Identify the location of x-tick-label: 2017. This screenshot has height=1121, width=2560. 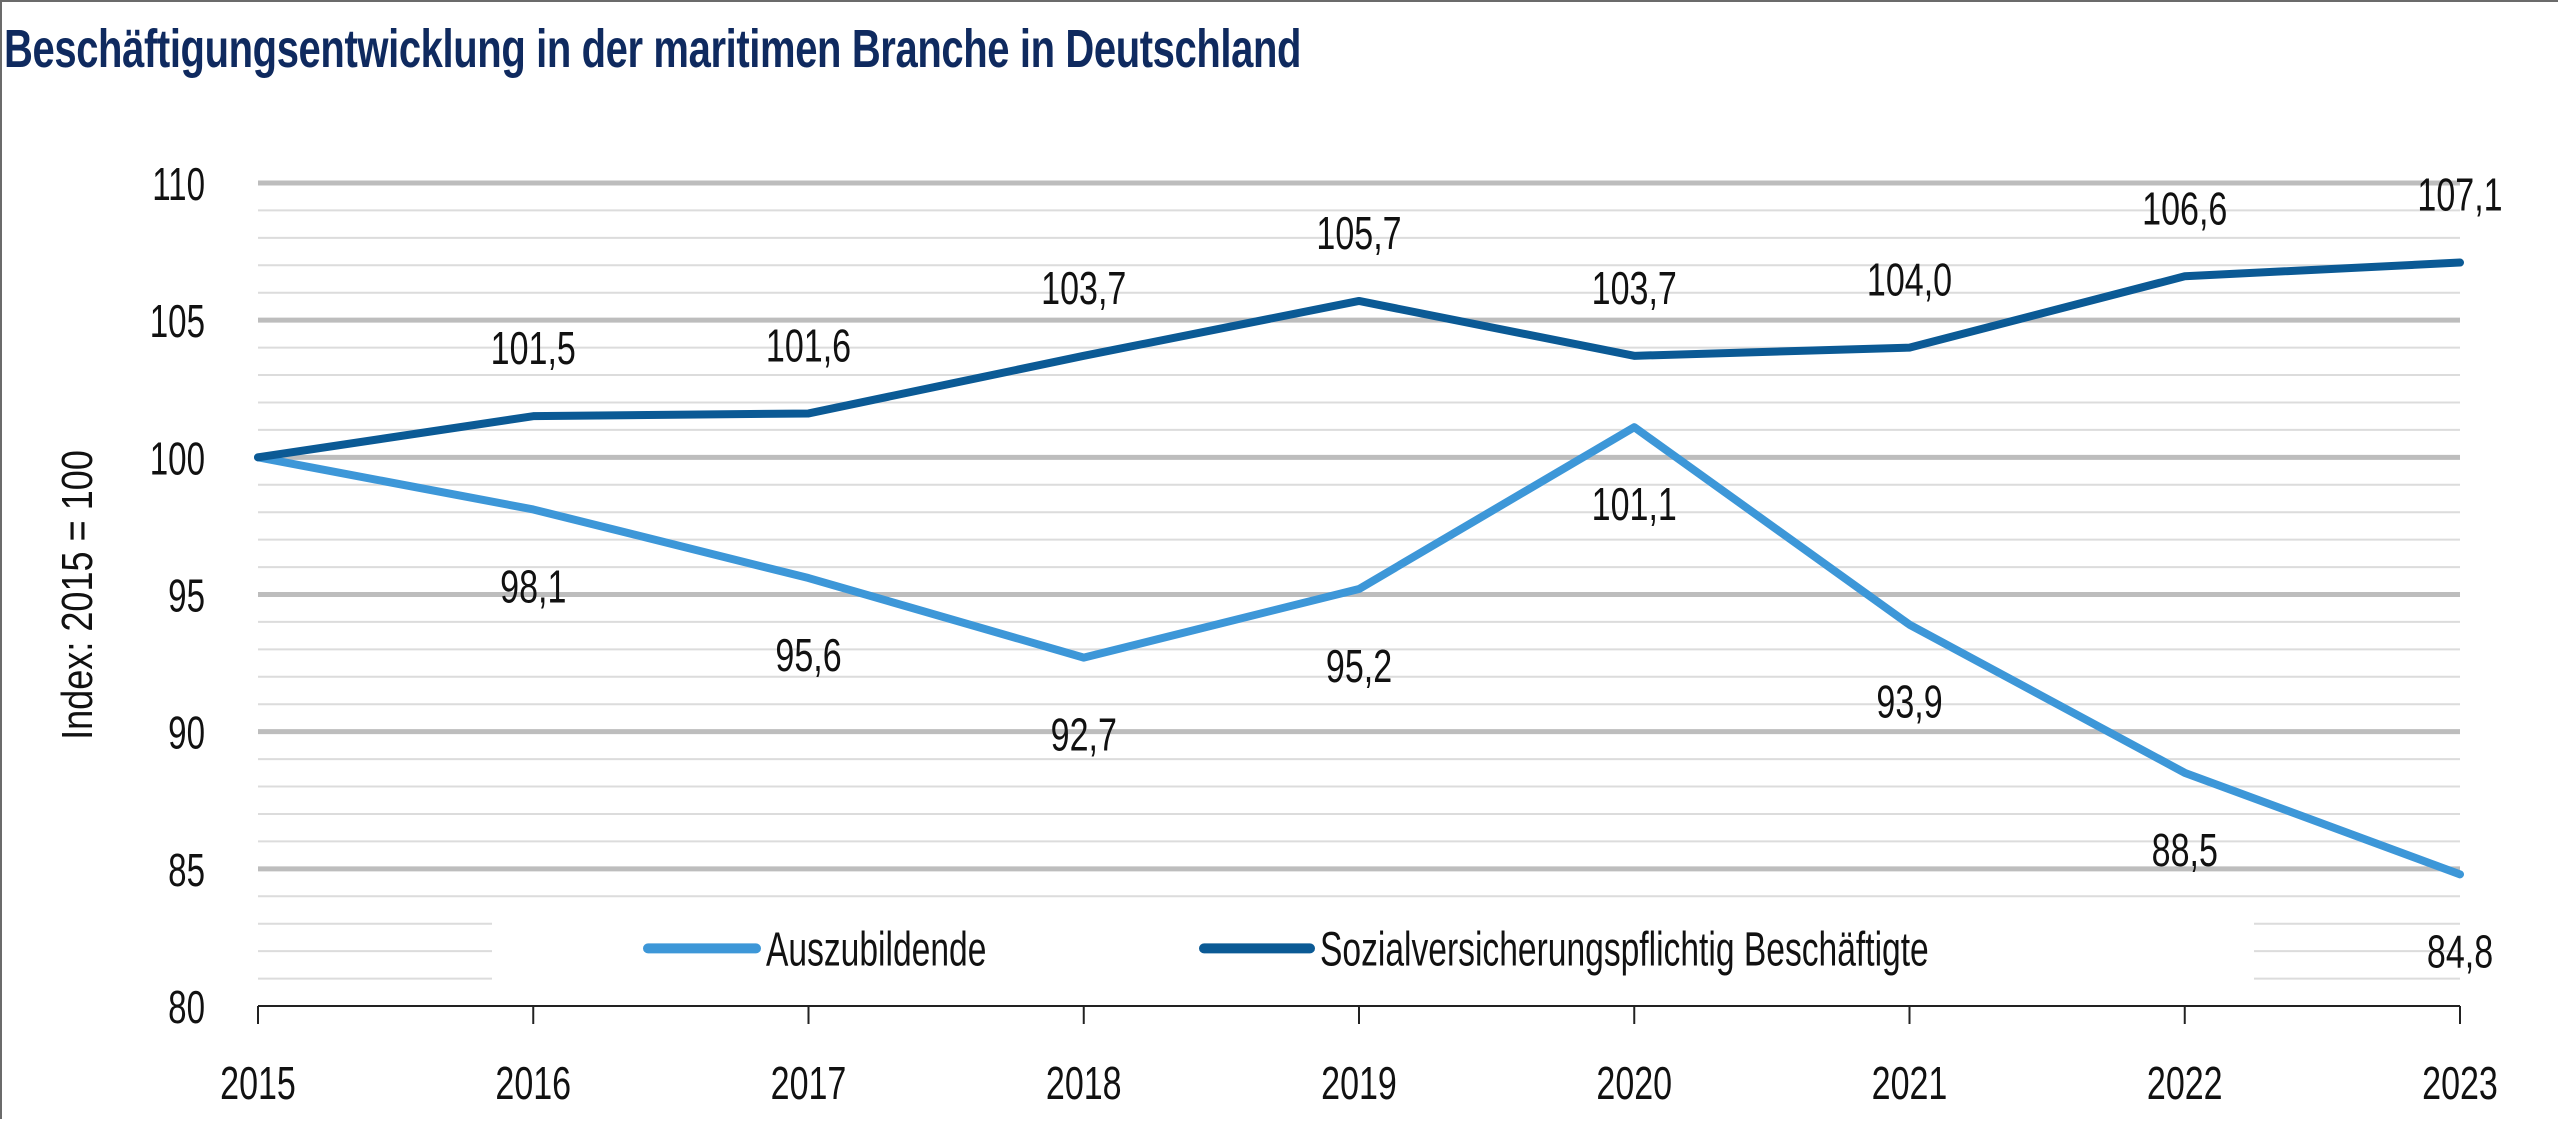
(809, 1083).